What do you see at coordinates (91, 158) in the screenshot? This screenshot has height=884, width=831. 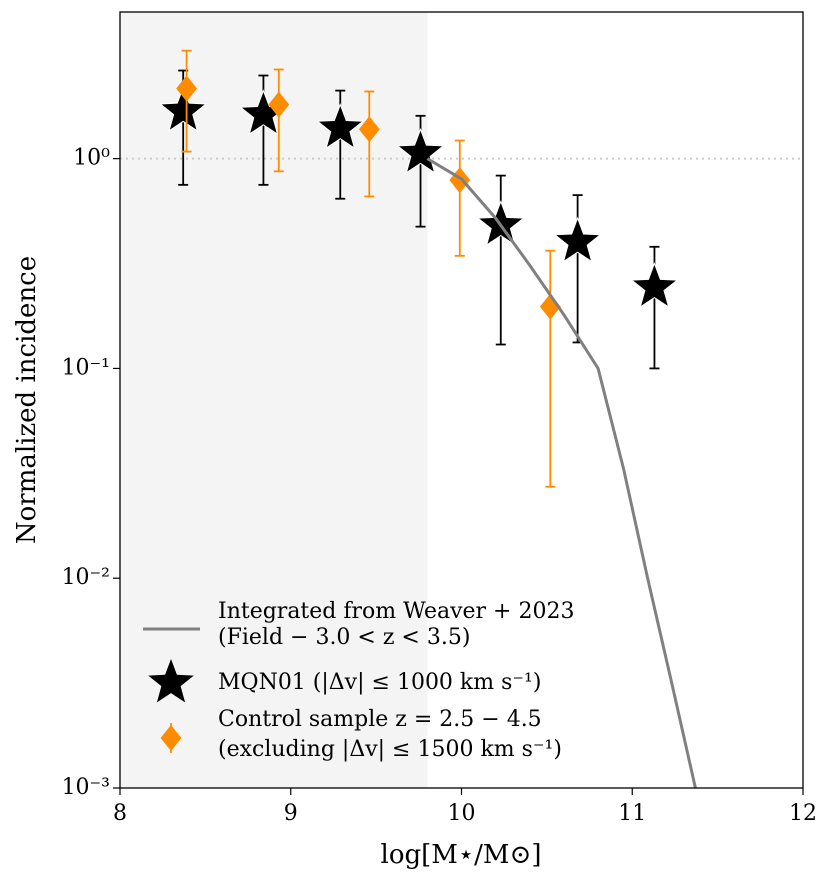 I see `y-tick-label: 10⁰` at bounding box center [91, 158].